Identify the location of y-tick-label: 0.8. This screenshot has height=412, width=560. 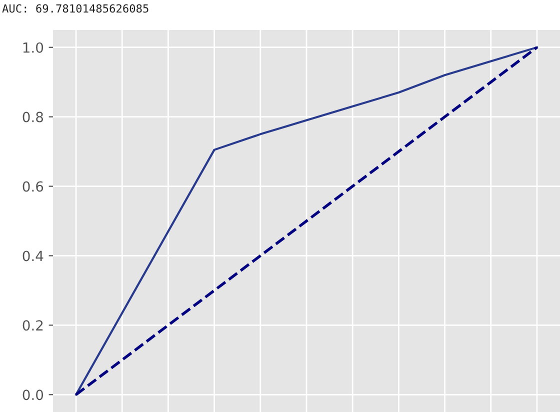
(33, 117).